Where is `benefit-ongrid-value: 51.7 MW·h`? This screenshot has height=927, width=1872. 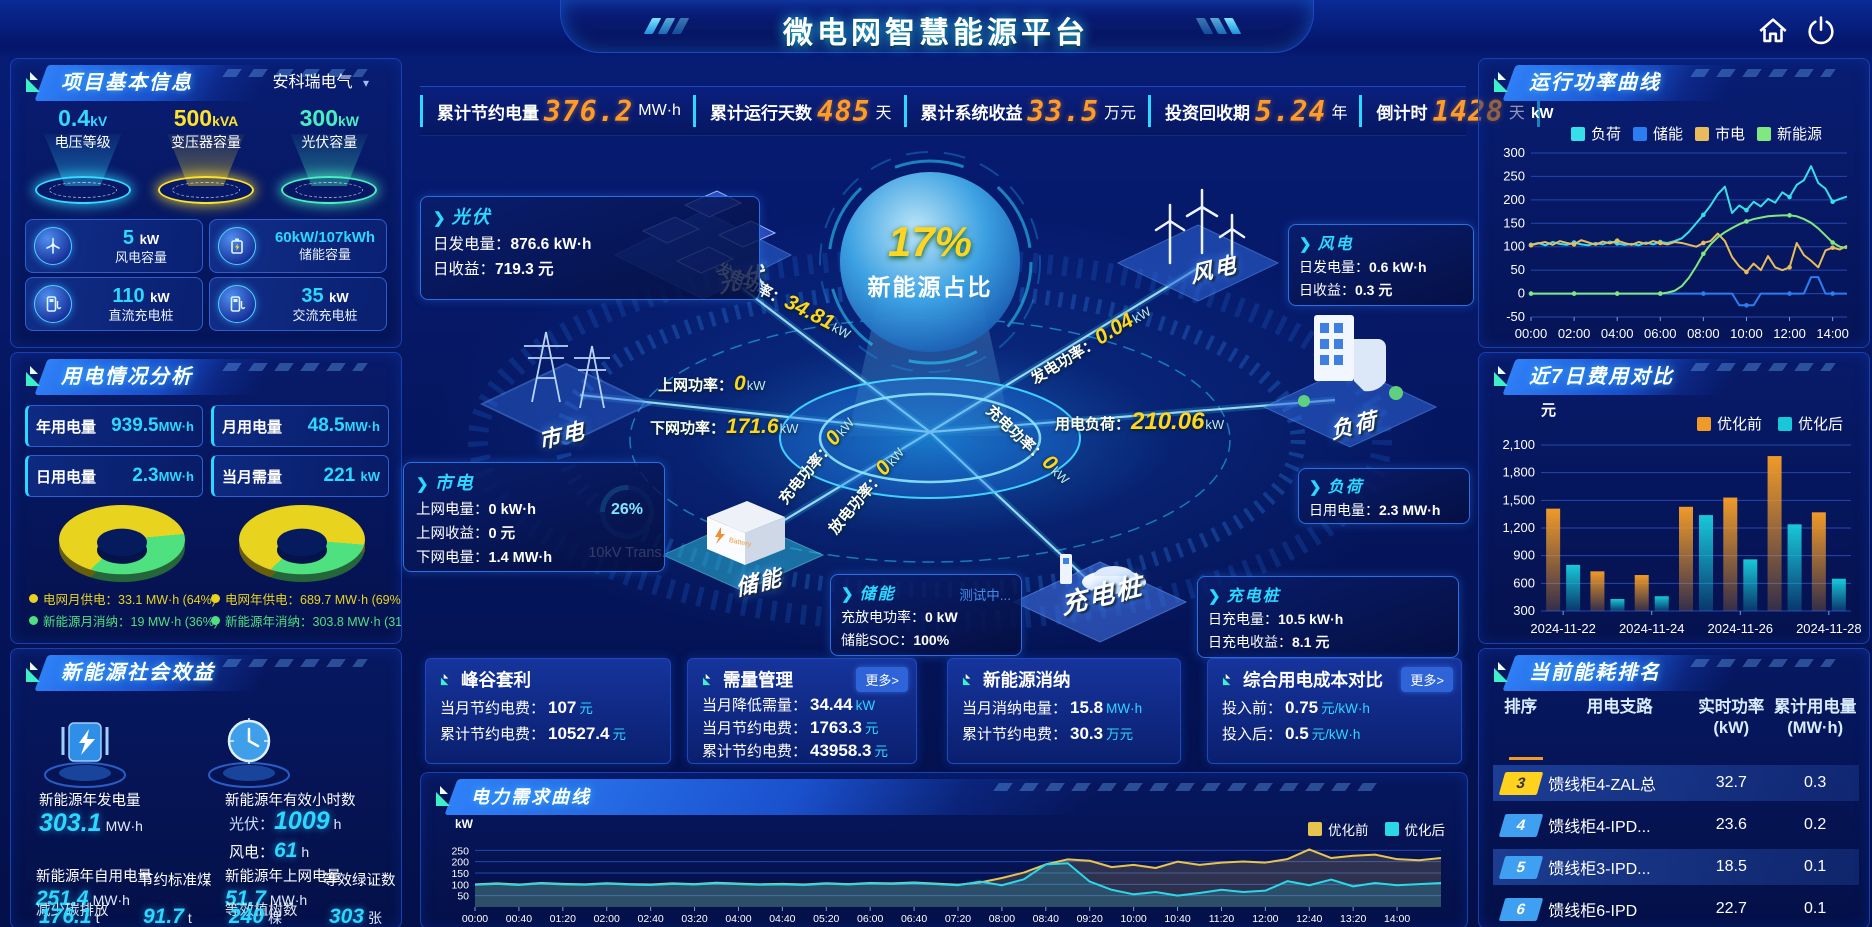
benefit-ongrid-value: 51.7 MW·h is located at coordinates (266, 898).